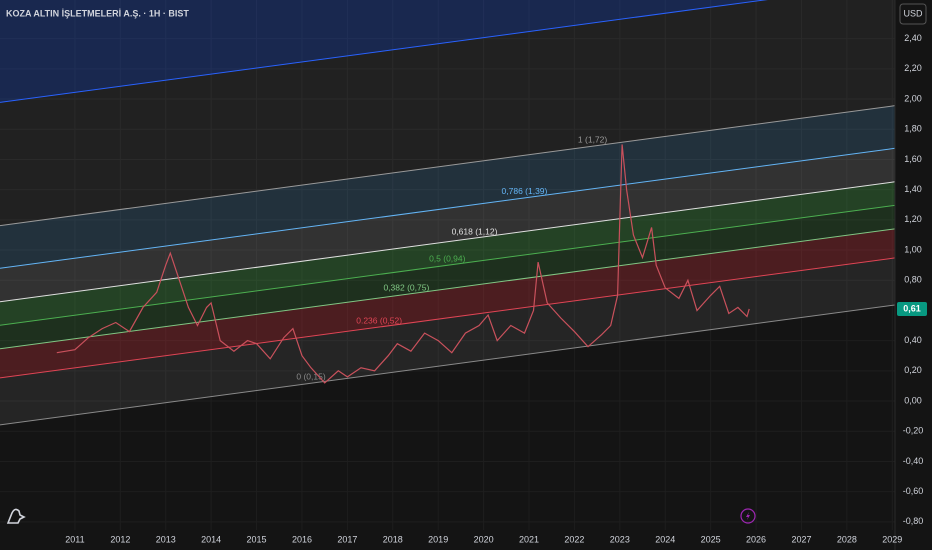 This screenshot has width=932, height=550. Describe the element at coordinates (711, 539) in the screenshot. I see `x-tick-label: 2025` at that location.